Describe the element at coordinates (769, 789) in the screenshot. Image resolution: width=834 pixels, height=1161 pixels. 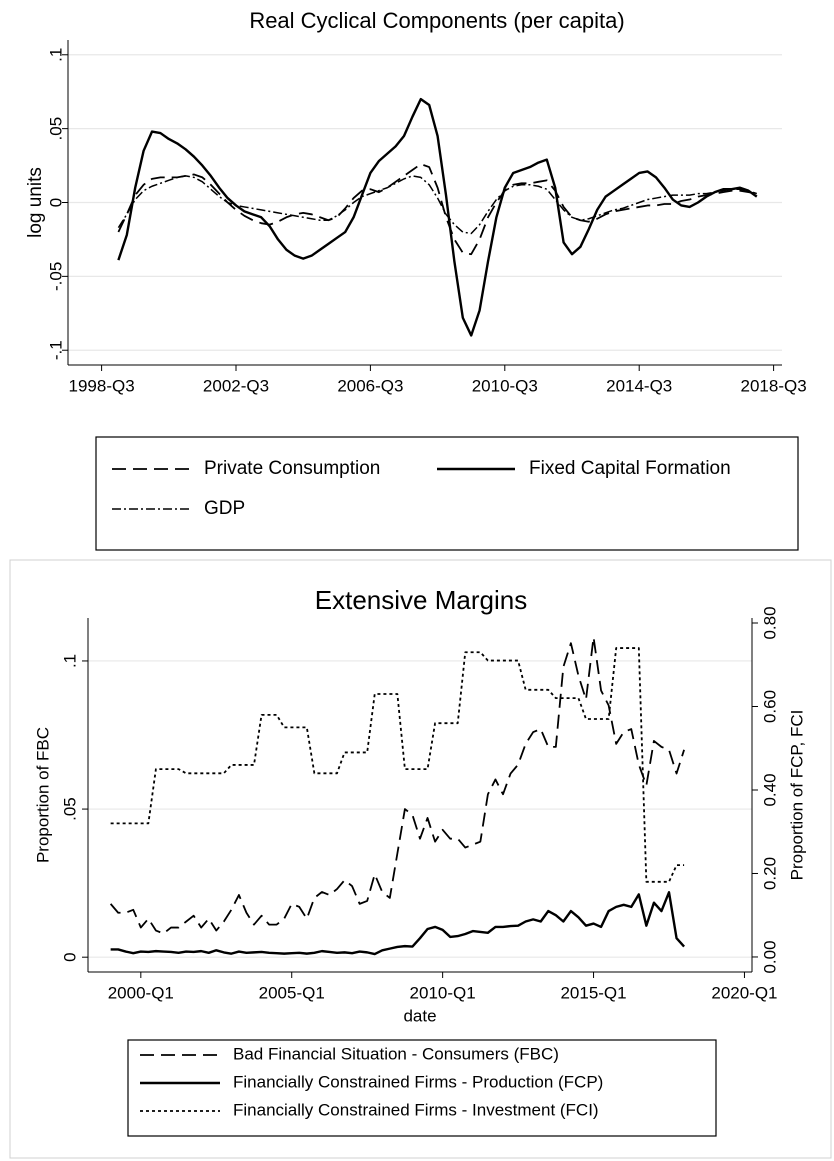
I see `y2-tick-label: 0.40` at that location.